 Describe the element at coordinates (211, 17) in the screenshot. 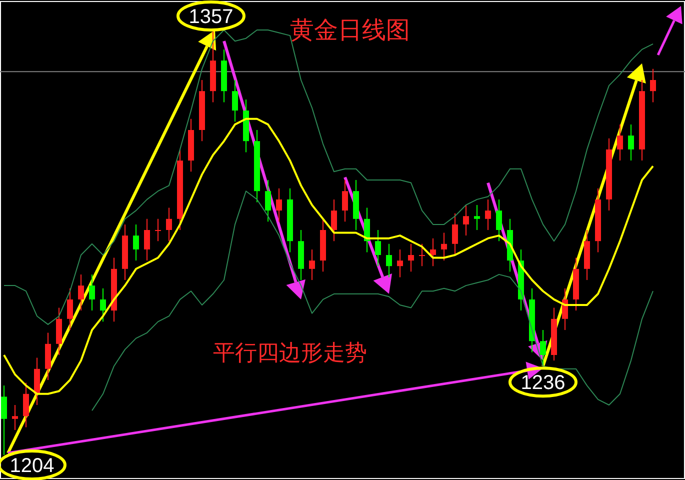

I see `annotation: 1357` at that location.